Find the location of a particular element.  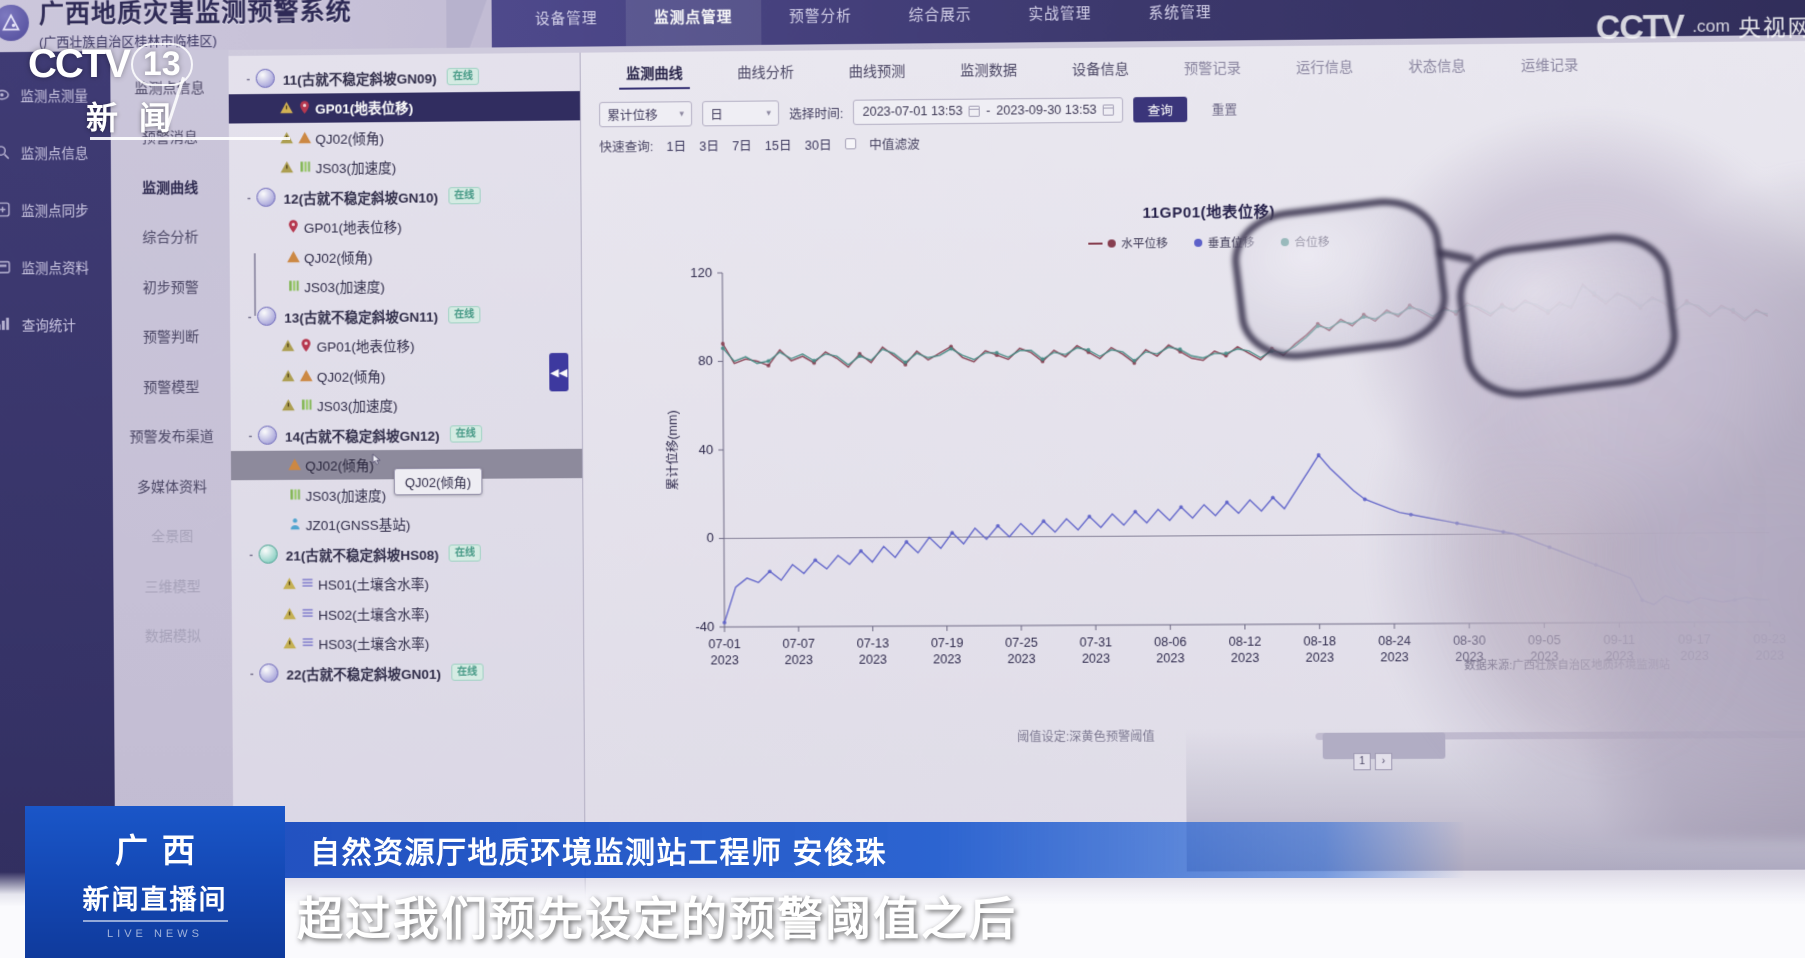

submenu-item-warning-judgement: 预警判断 is located at coordinates (171, 337).